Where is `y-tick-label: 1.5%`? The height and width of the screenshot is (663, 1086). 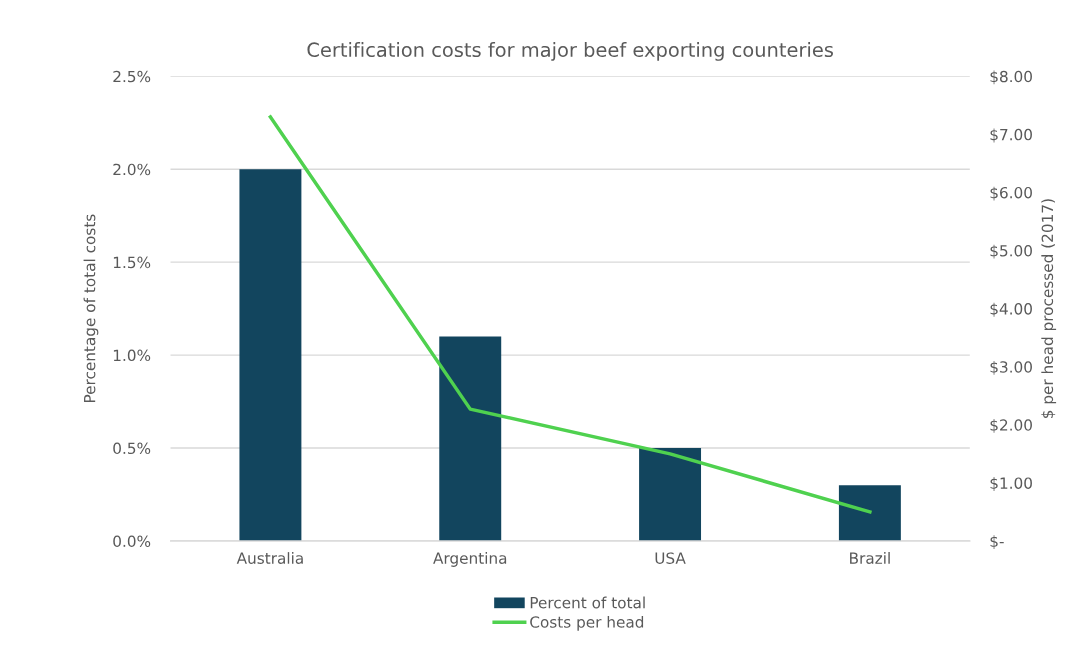 y-tick-label: 1.5% is located at coordinates (132, 262).